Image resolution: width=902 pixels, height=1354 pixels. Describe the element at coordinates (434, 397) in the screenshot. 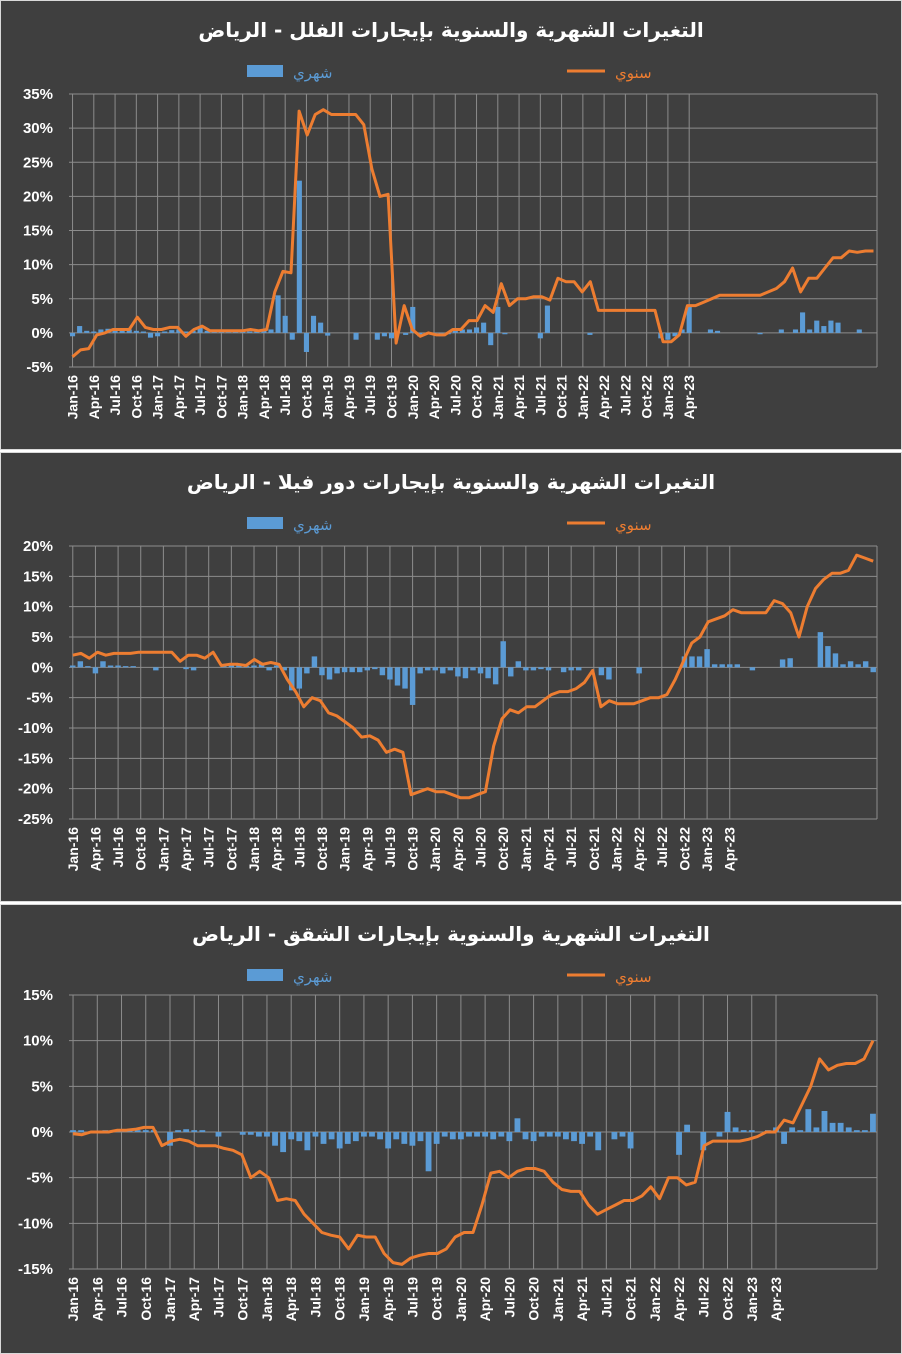

I see `x-tick-label: Apr-20` at that location.